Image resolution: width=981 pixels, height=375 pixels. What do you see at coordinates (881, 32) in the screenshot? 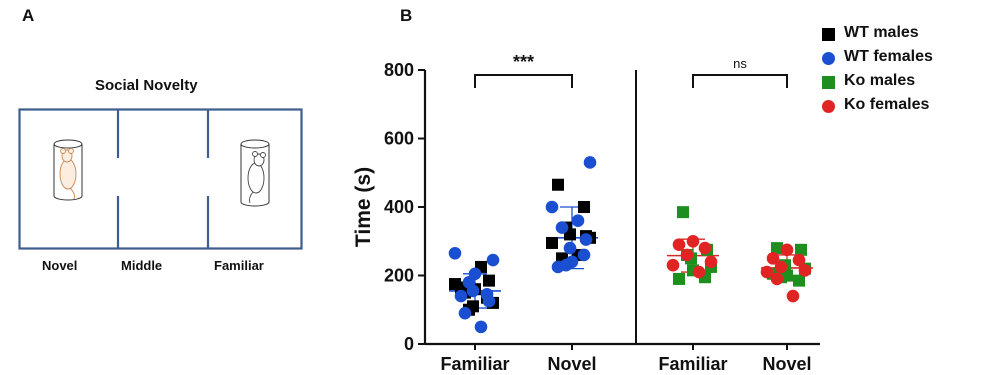
I see `legend-label: WT males` at bounding box center [881, 32].